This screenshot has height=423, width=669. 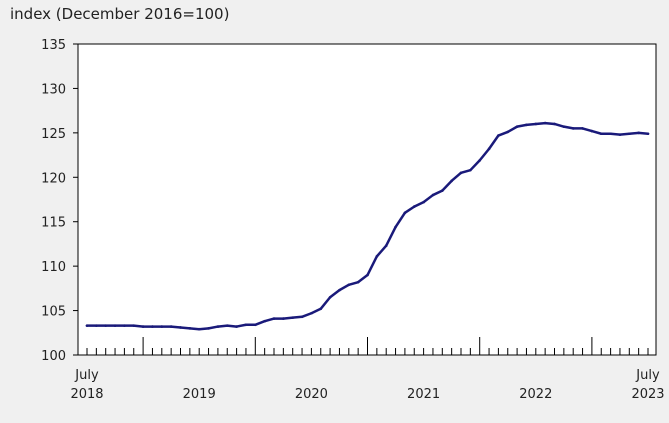 What do you see at coordinates (119, 14) in the screenshot?
I see `y-axis-title: index (December 2016=100)` at bounding box center [119, 14].